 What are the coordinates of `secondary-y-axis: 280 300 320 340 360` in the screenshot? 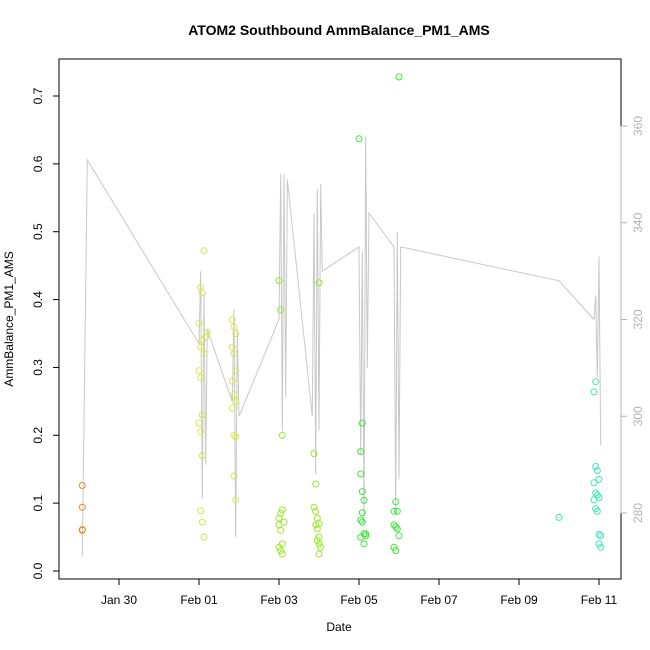 It's located at (632, 319).